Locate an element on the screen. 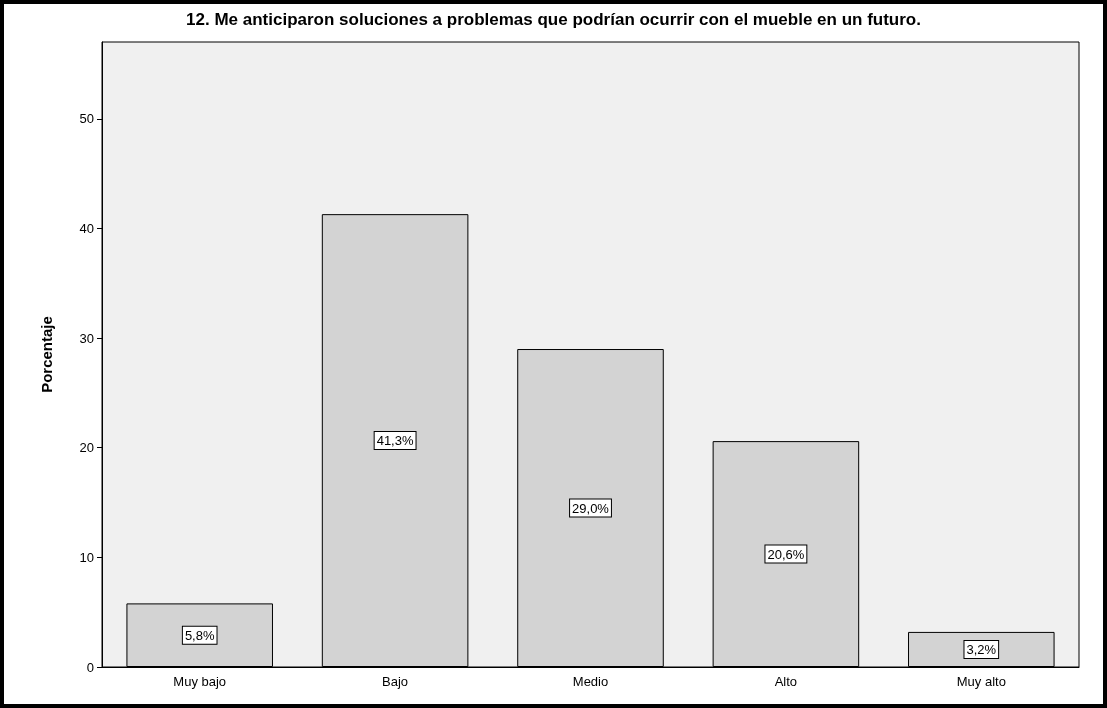  y-tick-label: 30 is located at coordinates (86, 338).